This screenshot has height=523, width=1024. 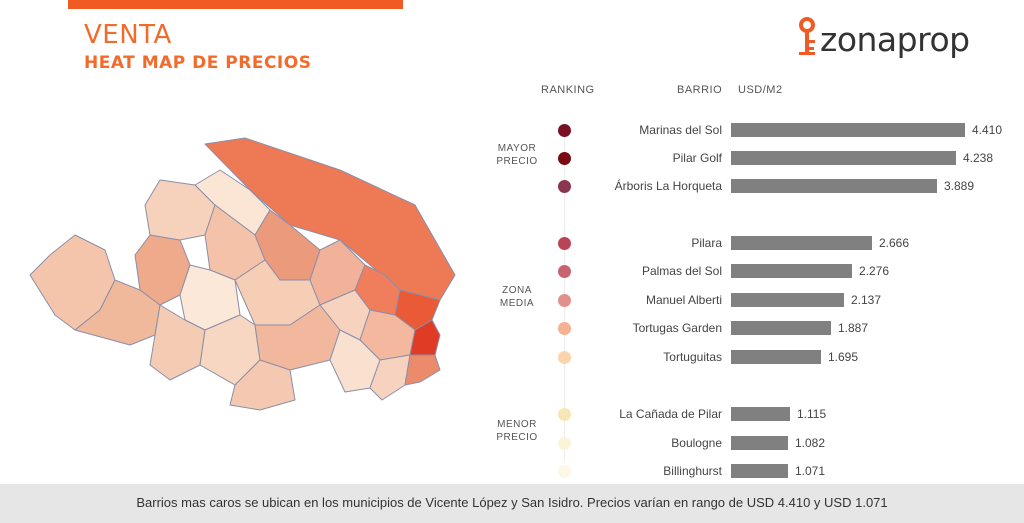 I want to click on brand-logo: zonaprop, so click(x=898, y=38).